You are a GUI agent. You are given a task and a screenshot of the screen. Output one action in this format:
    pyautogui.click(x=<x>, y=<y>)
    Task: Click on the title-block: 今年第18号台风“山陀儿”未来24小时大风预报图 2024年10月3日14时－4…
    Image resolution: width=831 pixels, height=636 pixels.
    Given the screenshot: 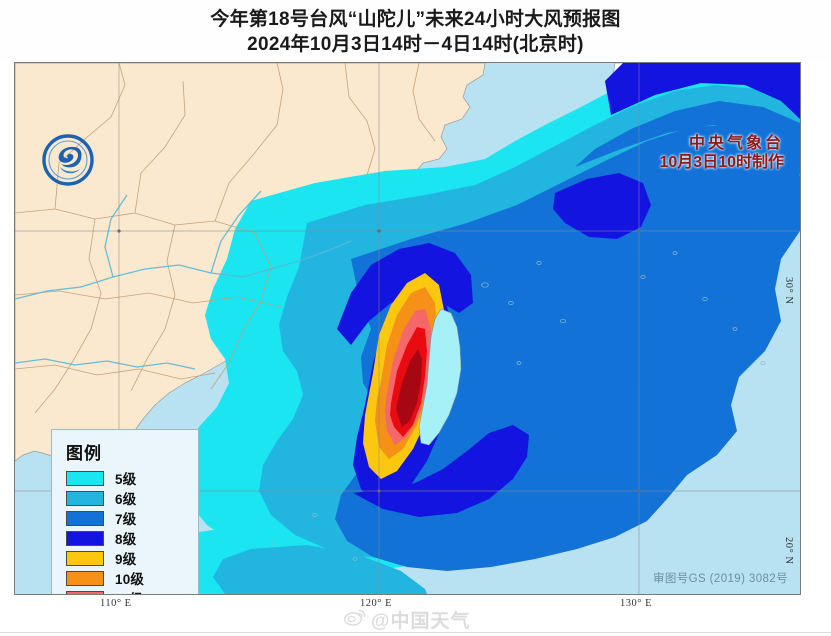 What is the action you would take?
    pyautogui.click(x=415, y=31)
    